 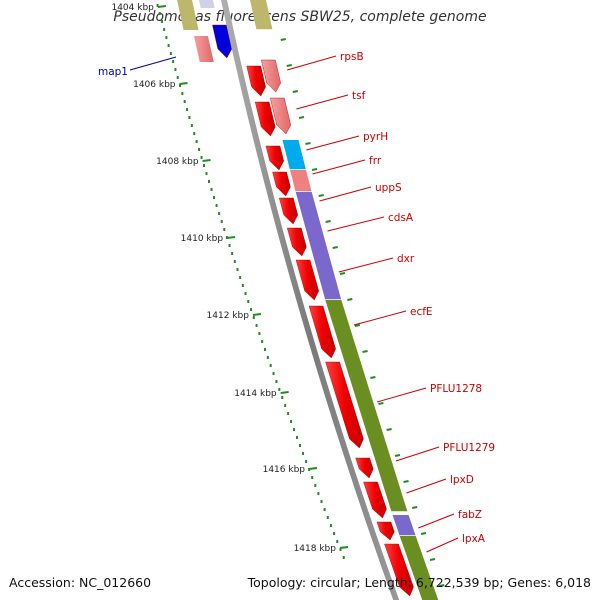 I want to click on kbp-label: 1414 kbp, so click(x=255, y=394).